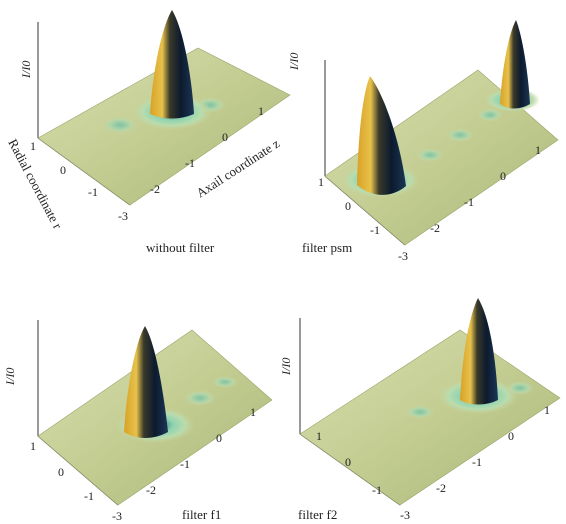 The height and width of the screenshot is (524, 566). What do you see at coordinates (180, 247) in the screenshot?
I see `panel-caption: without filter` at bounding box center [180, 247].